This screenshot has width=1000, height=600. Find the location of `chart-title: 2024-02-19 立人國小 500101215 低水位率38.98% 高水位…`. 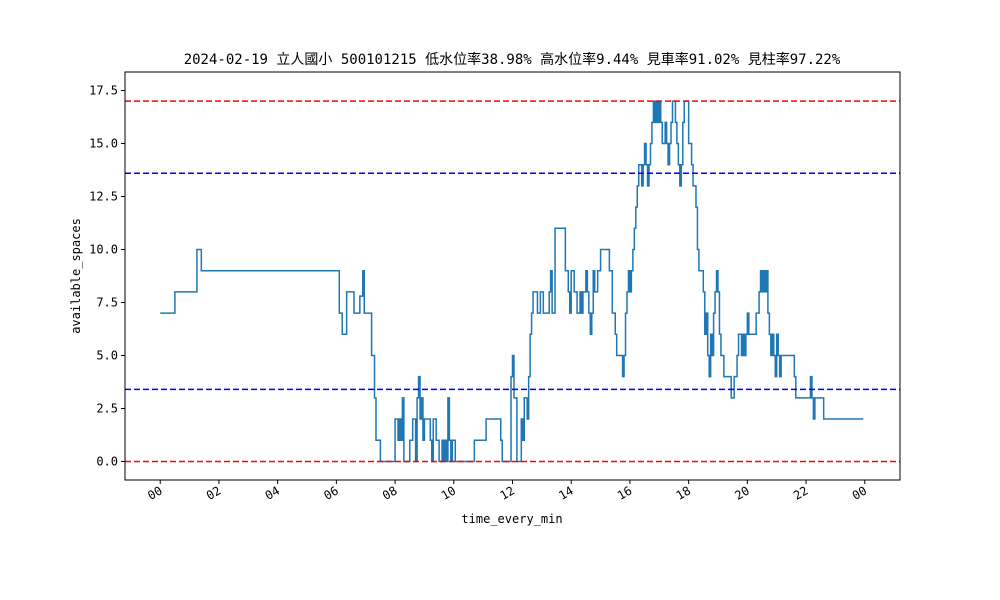

chart-title: 2024-02-19 立人國小 500101215 低水位率38.98% 高水位… is located at coordinates (512, 59).